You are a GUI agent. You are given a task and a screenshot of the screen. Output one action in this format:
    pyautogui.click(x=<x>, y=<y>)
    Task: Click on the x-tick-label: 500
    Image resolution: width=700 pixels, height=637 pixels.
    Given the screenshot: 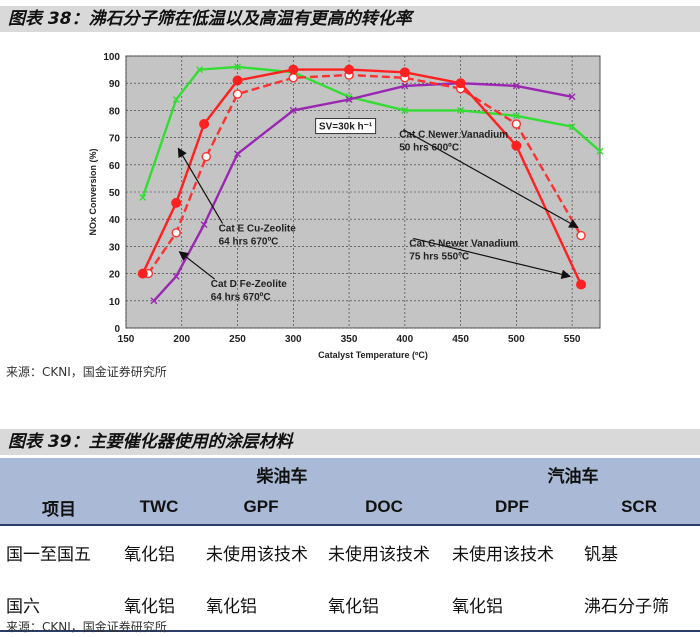 What is the action you would take?
    pyautogui.click(x=516, y=339)
    